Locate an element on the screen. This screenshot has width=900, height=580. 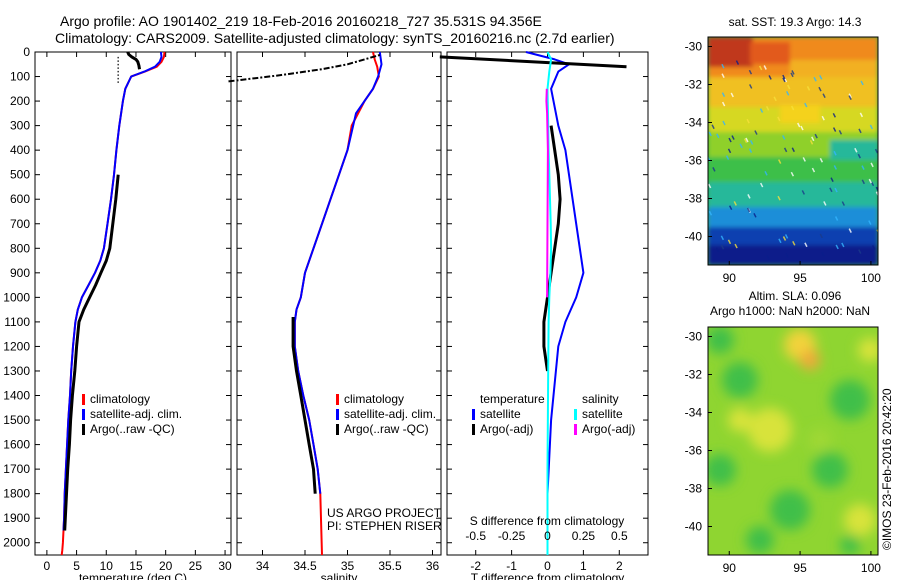
depth-tick-label: 1800 is located at coordinates (16, 494).